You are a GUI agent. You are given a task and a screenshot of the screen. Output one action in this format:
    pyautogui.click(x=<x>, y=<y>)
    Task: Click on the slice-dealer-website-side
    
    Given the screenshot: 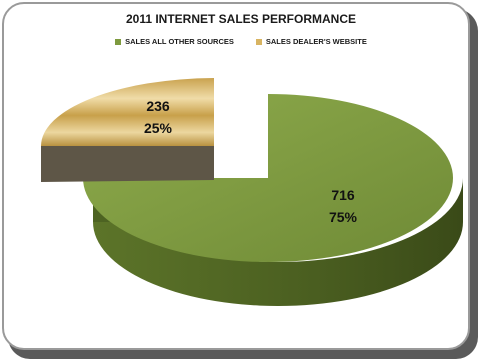 What is the action you would take?
    pyautogui.click(x=127, y=164)
    